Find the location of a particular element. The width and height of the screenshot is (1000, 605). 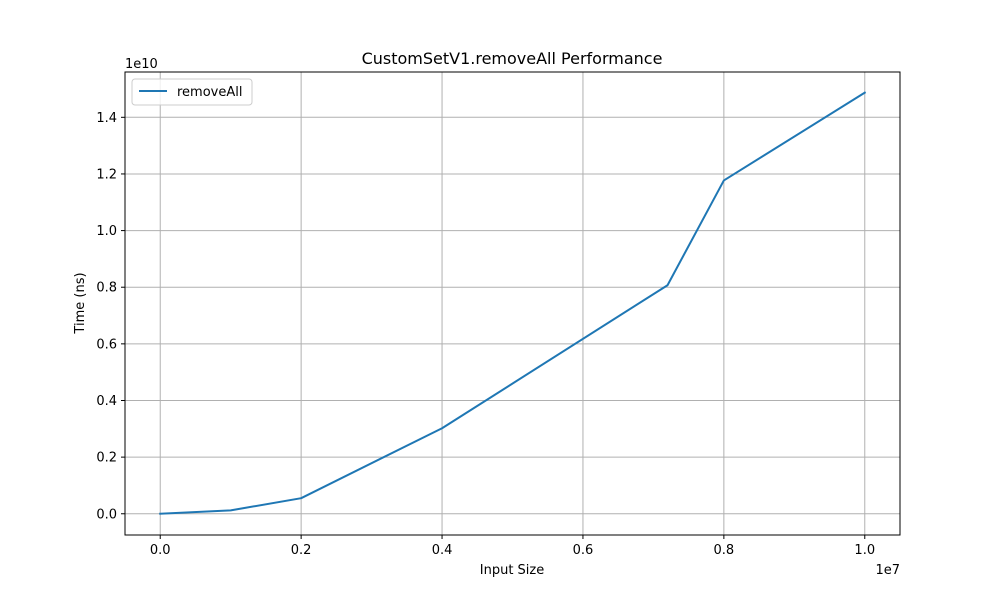

y-tick-label: 0.6 is located at coordinates (106, 344).